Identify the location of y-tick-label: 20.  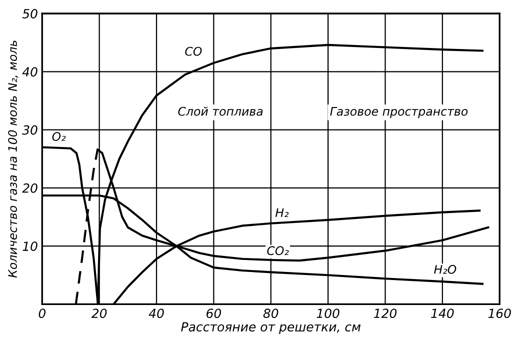
(30, 188).